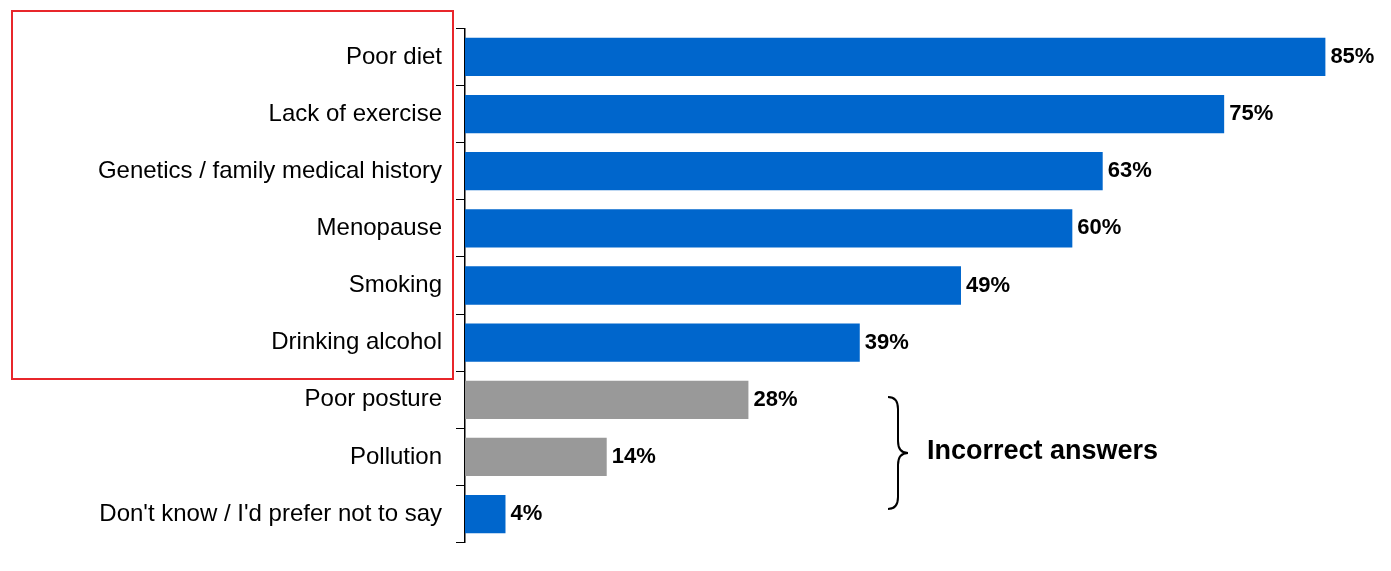 This screenshot has width=1391, height=571. What do you see at coordinates (395, 284) in the screenshot?
I see `y-tick-label: Smoking` at bounding box center [395, 284].